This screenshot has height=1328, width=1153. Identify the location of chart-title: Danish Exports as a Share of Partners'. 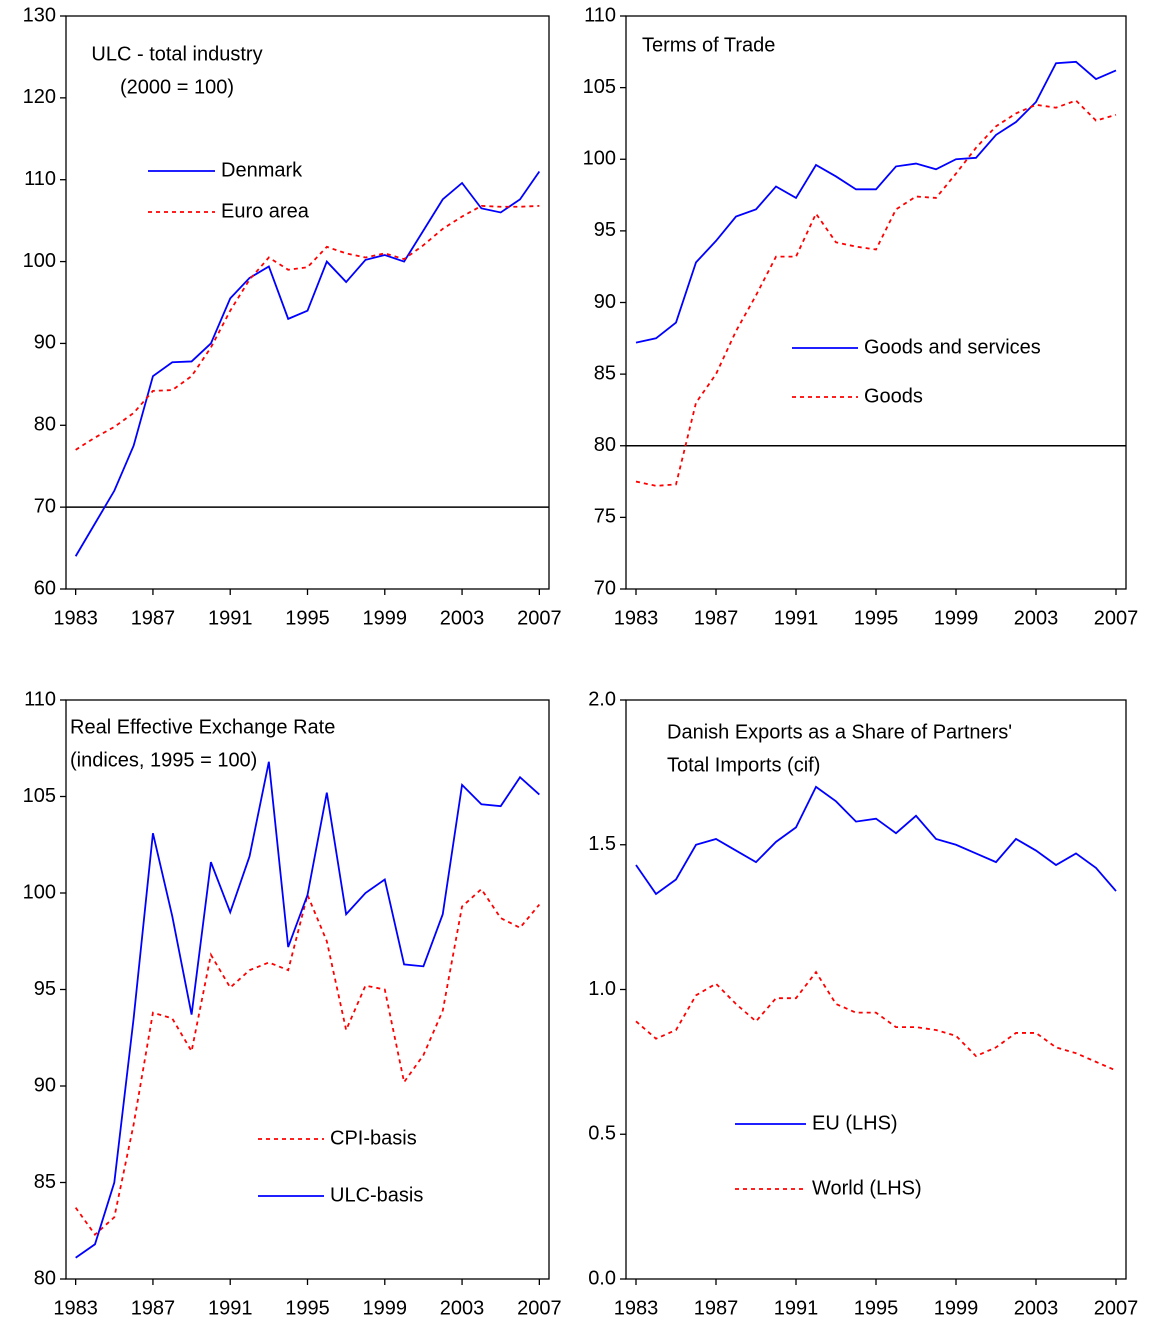
(839, 732).